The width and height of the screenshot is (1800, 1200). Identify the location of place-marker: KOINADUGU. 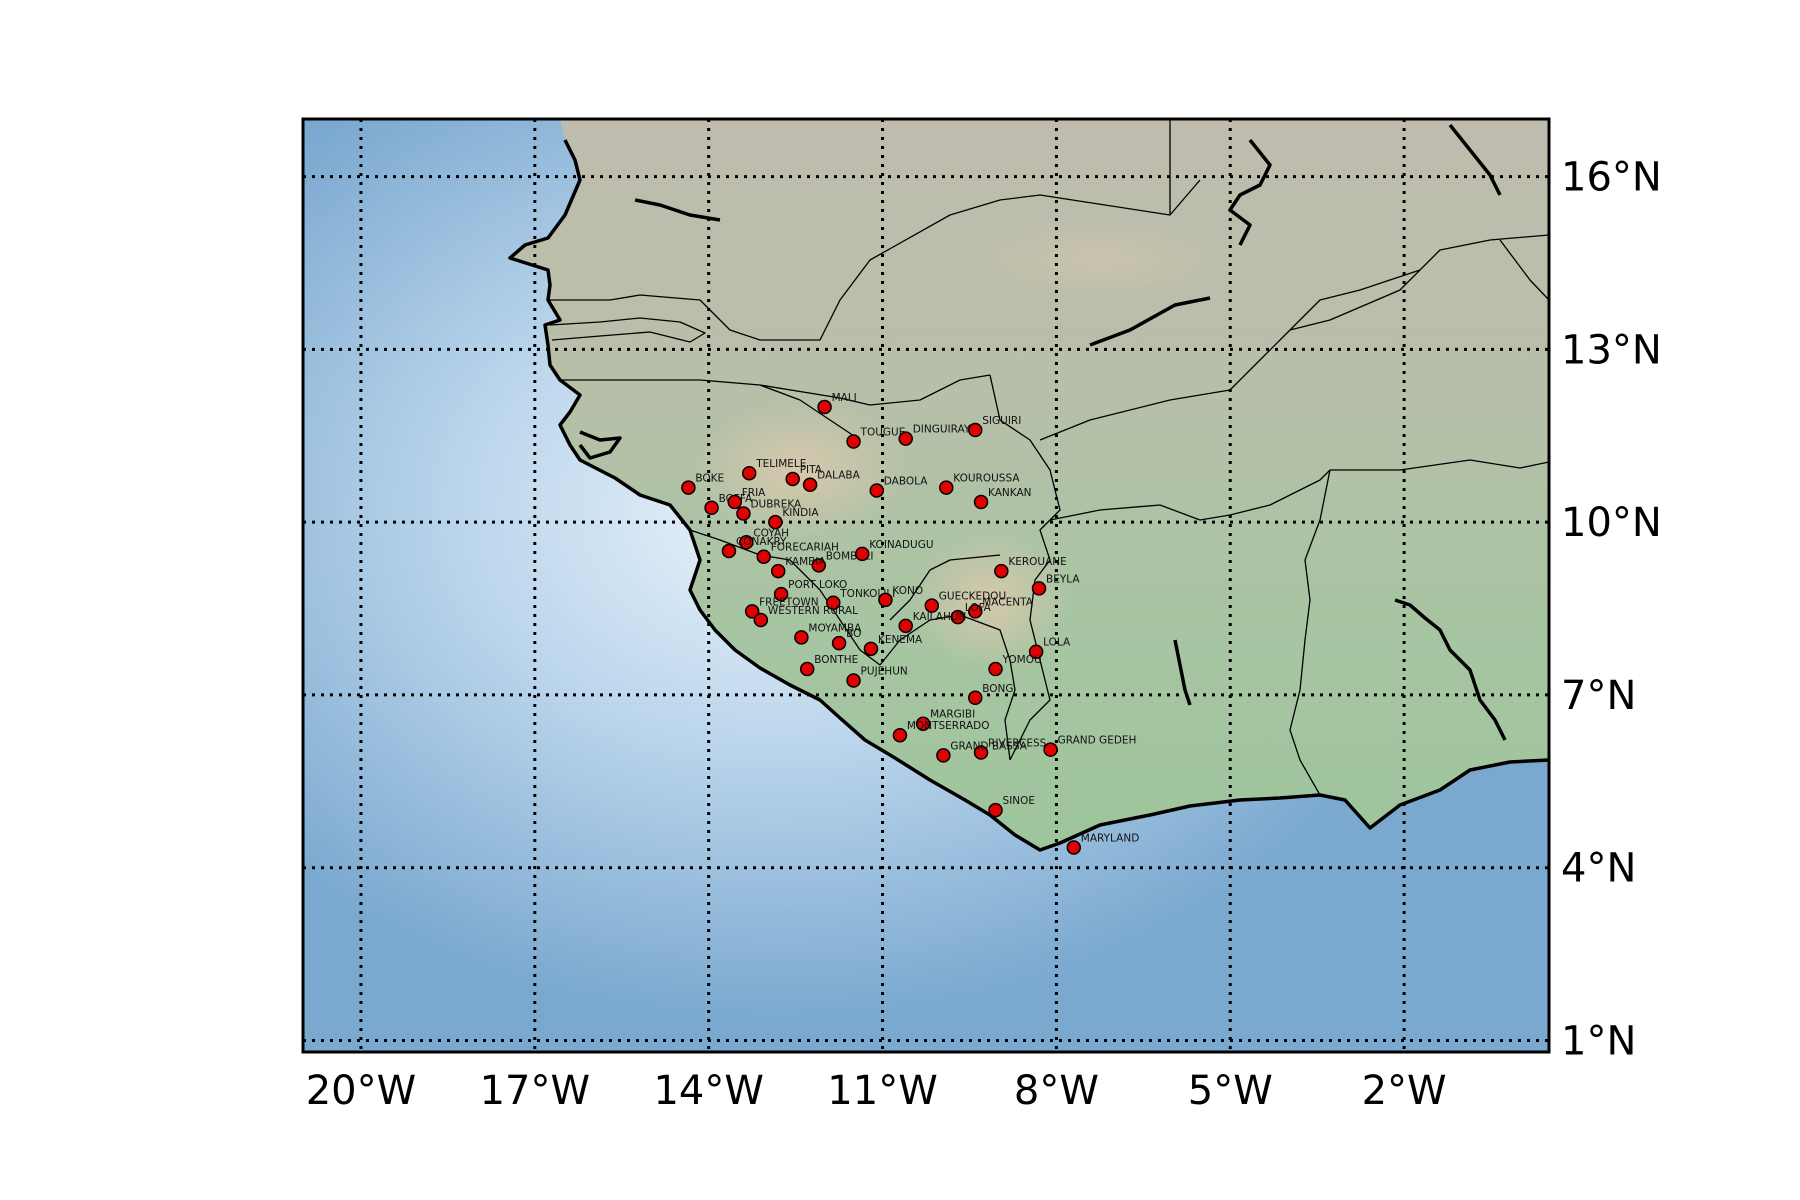
(894, 550).